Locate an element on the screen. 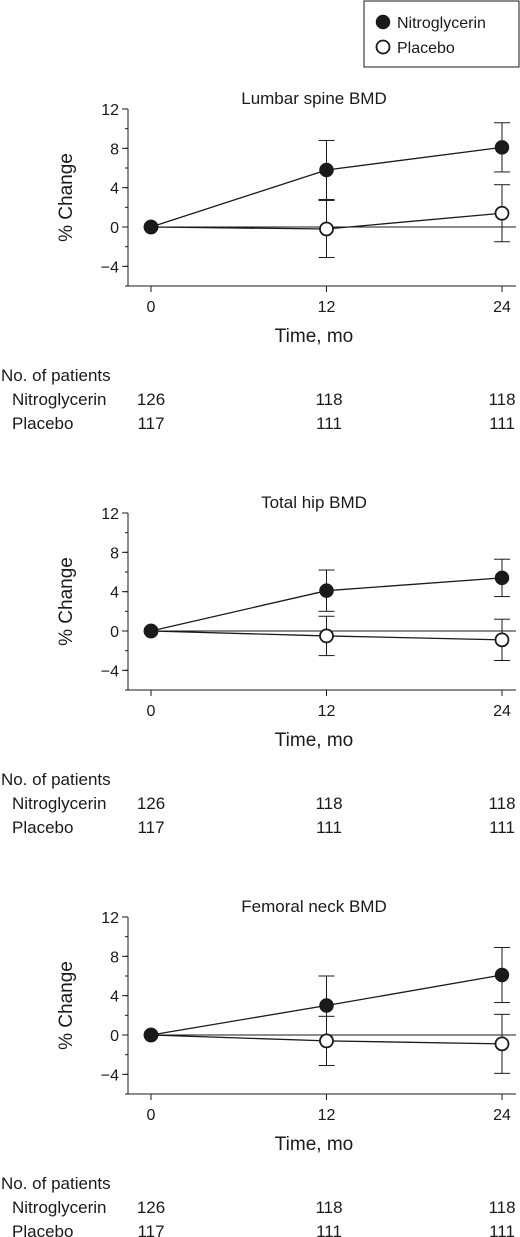  panel-title: Femoral neck BMD is located at coordinates (313, 906).